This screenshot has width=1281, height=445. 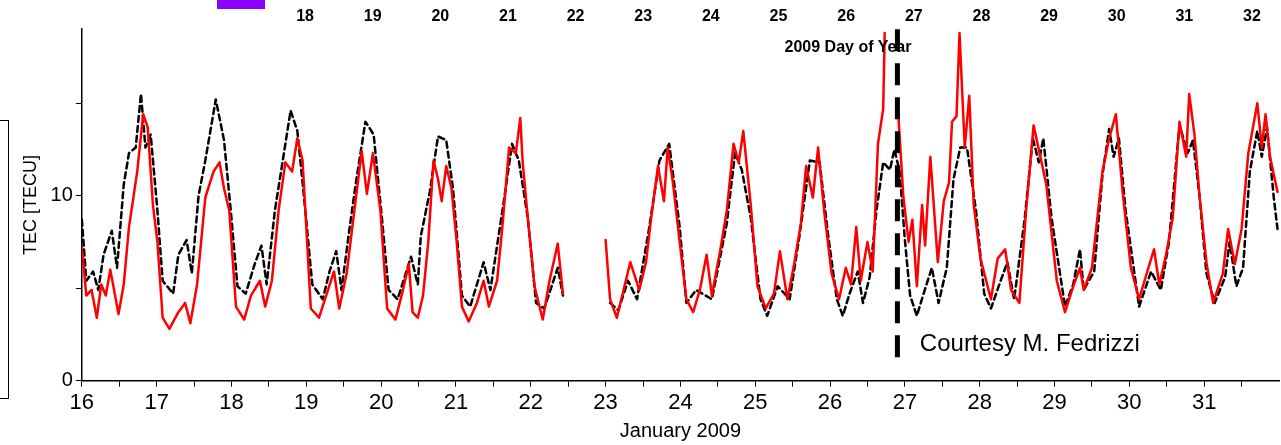 What do you see at coordinates (605, 401) in the screenshot?
I see `x-tick-label: 23` at bounding box center [605, 401].